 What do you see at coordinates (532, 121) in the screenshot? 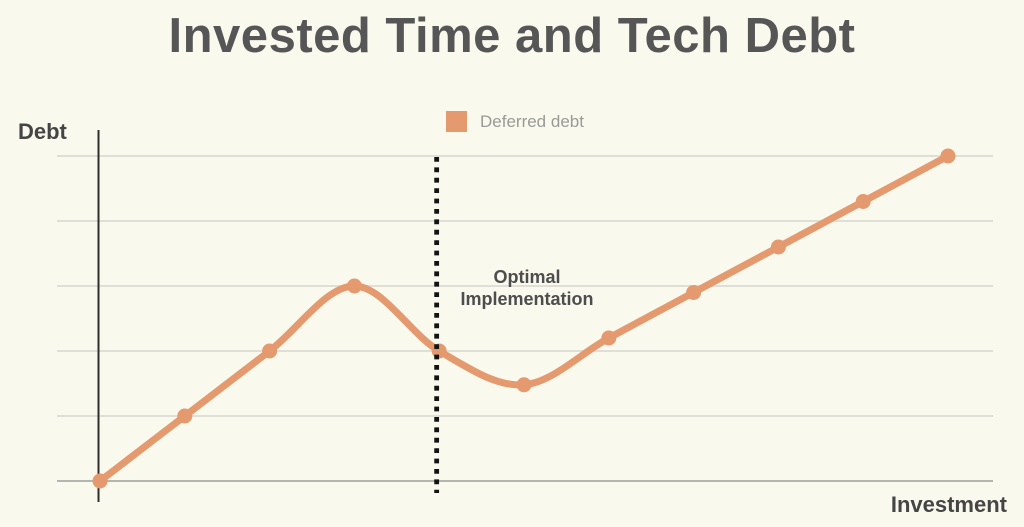
I see `legend-label: Deferred debt` at bounding box center [532, 121].